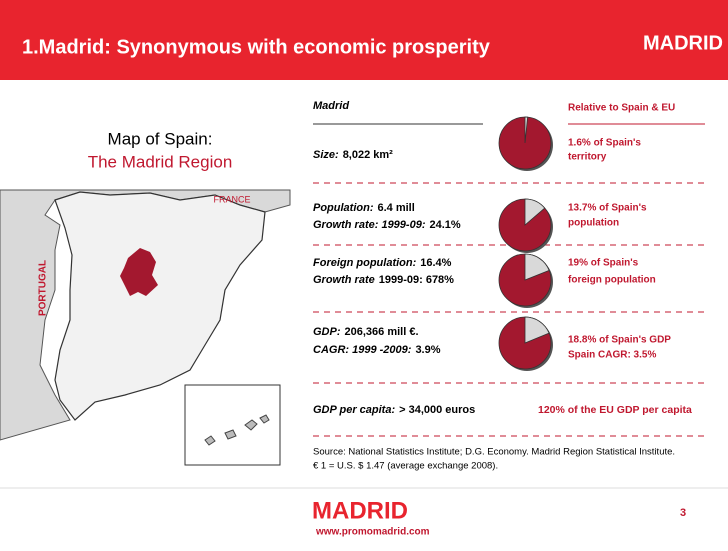 The image size is (728, 551). I want to click on map-caption: The Madrid Region, so click(160, 161).